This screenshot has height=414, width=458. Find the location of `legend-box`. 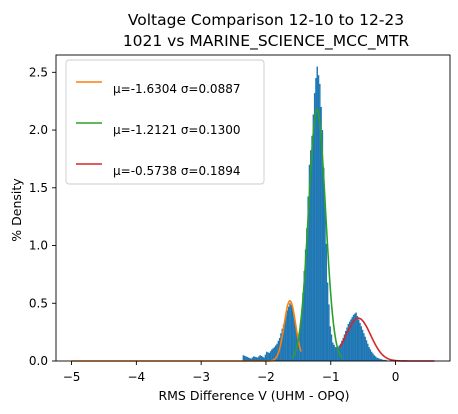

legend-box is located at coordinates (165, 122).